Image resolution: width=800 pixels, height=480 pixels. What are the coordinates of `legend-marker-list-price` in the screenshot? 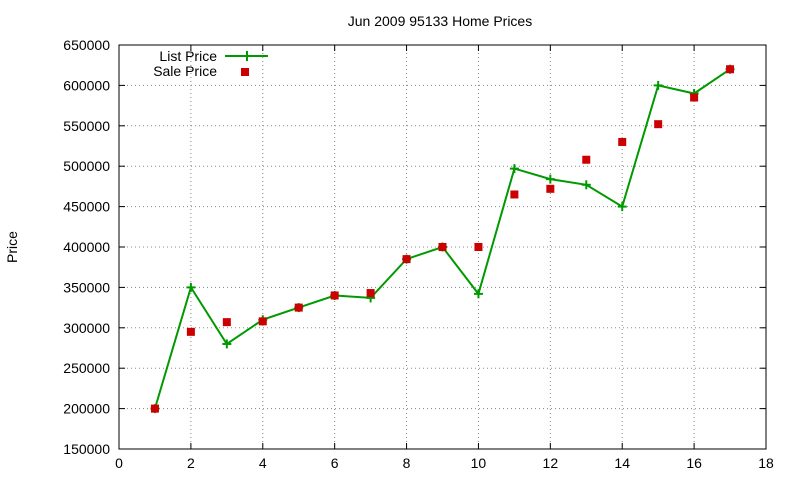 It's located at (247, 56).